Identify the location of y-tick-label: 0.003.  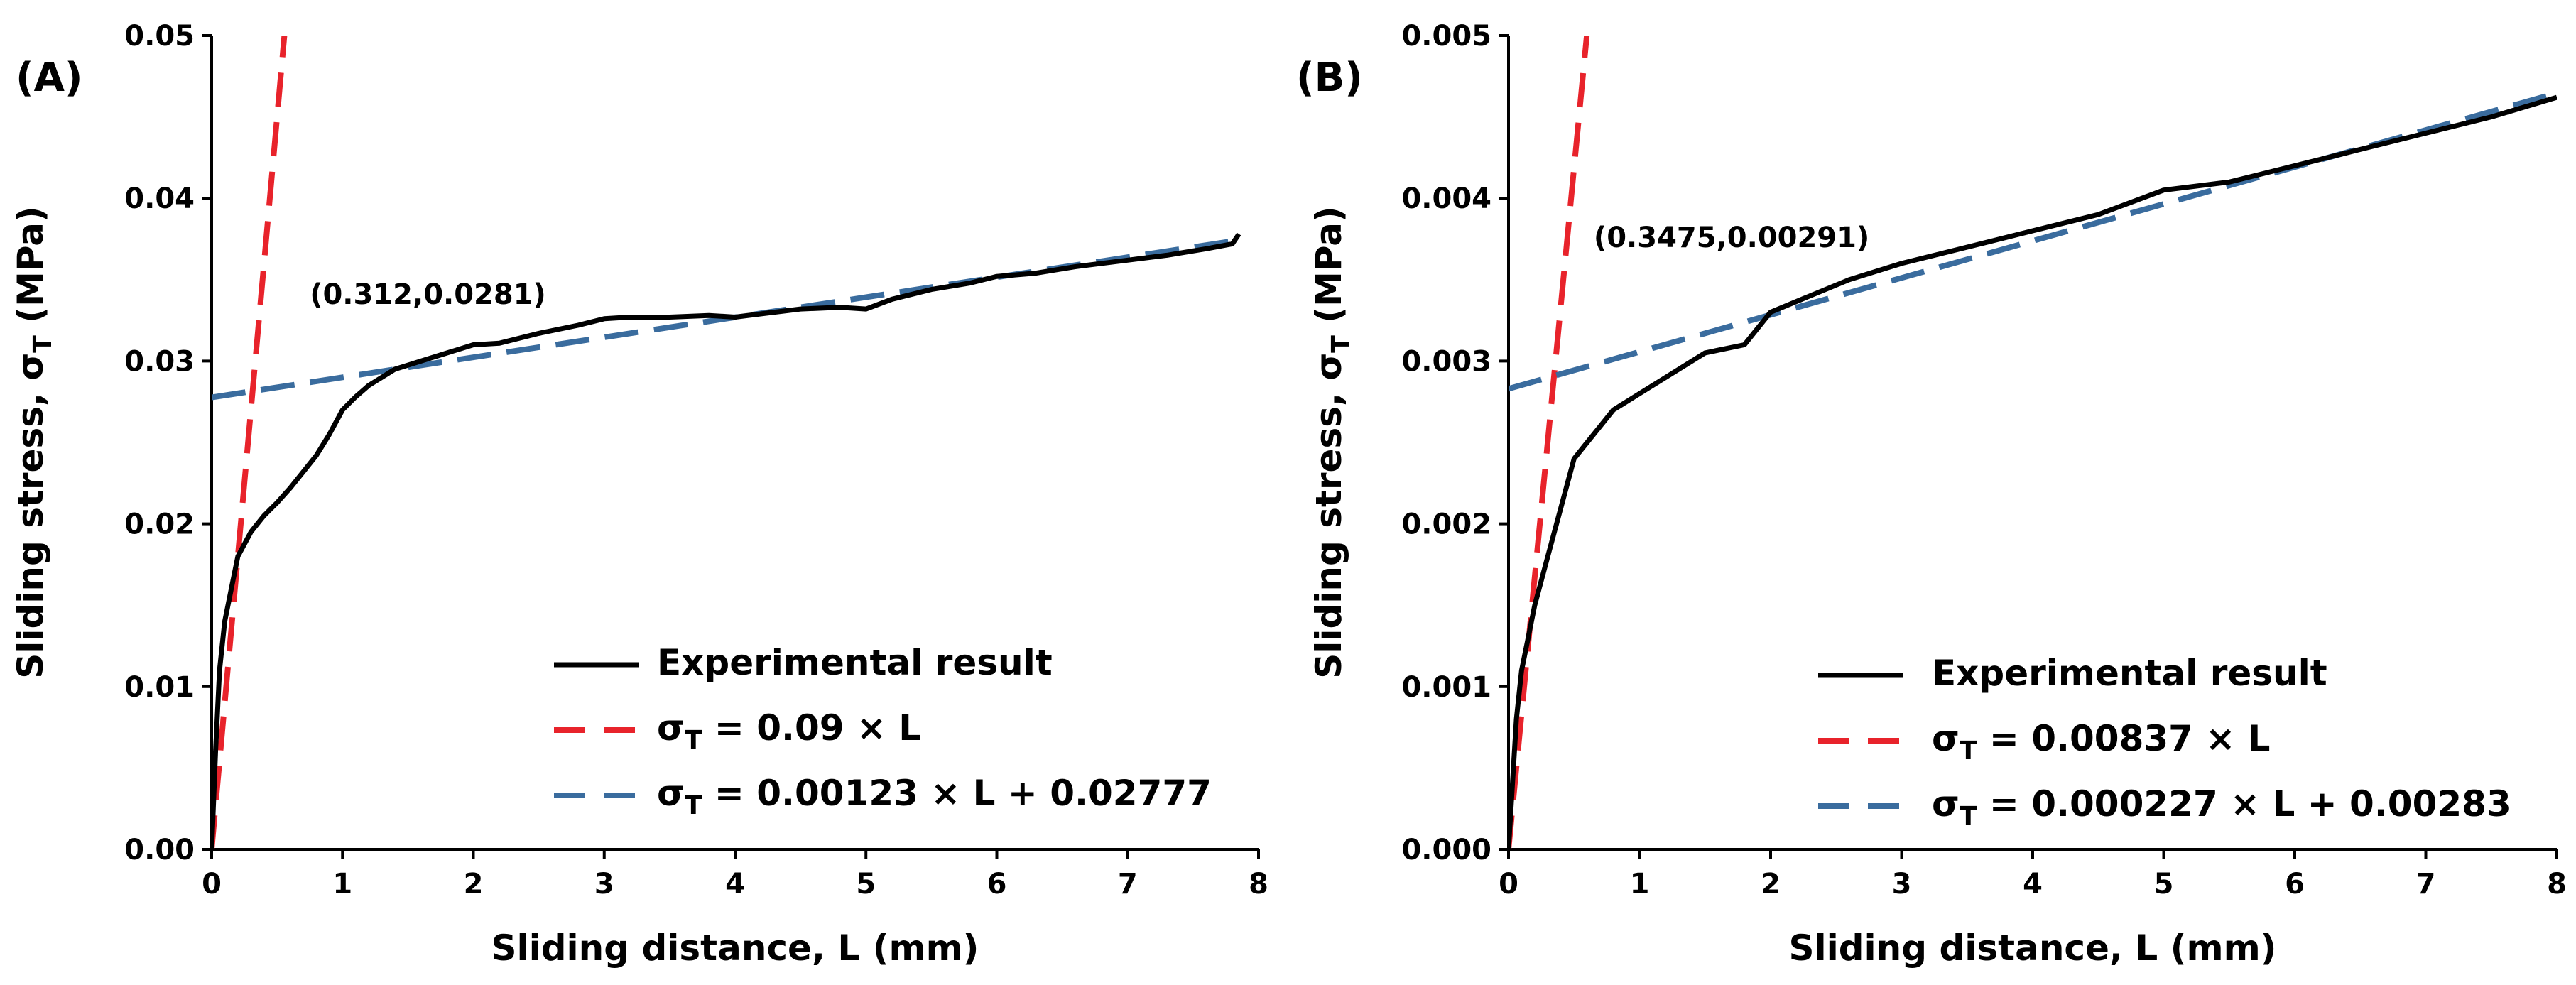
(1446, 361).